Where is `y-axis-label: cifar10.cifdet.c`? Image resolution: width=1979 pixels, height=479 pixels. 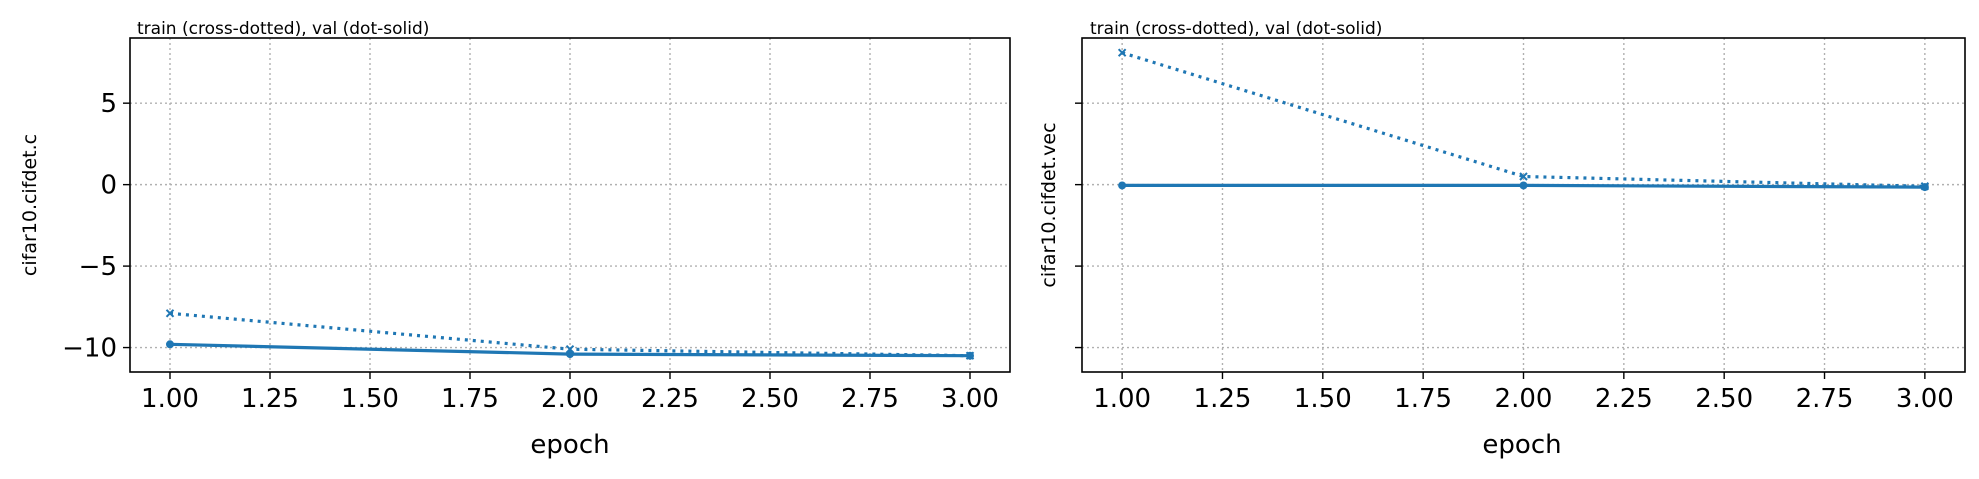 y-axis-label: cifar10.cifdet.c is located at coordinates (30, 205).